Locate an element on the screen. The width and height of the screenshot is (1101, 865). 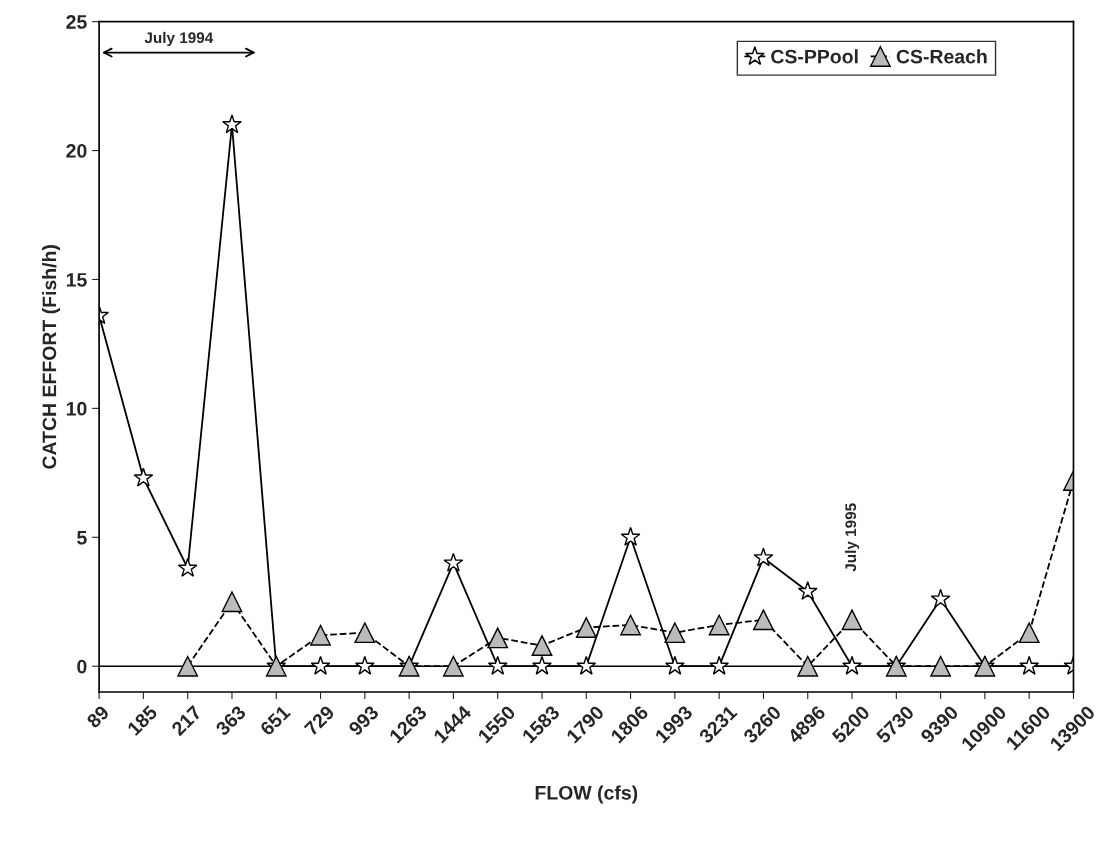
legend-label: CS-PPool is located at coordinates (814, 56).